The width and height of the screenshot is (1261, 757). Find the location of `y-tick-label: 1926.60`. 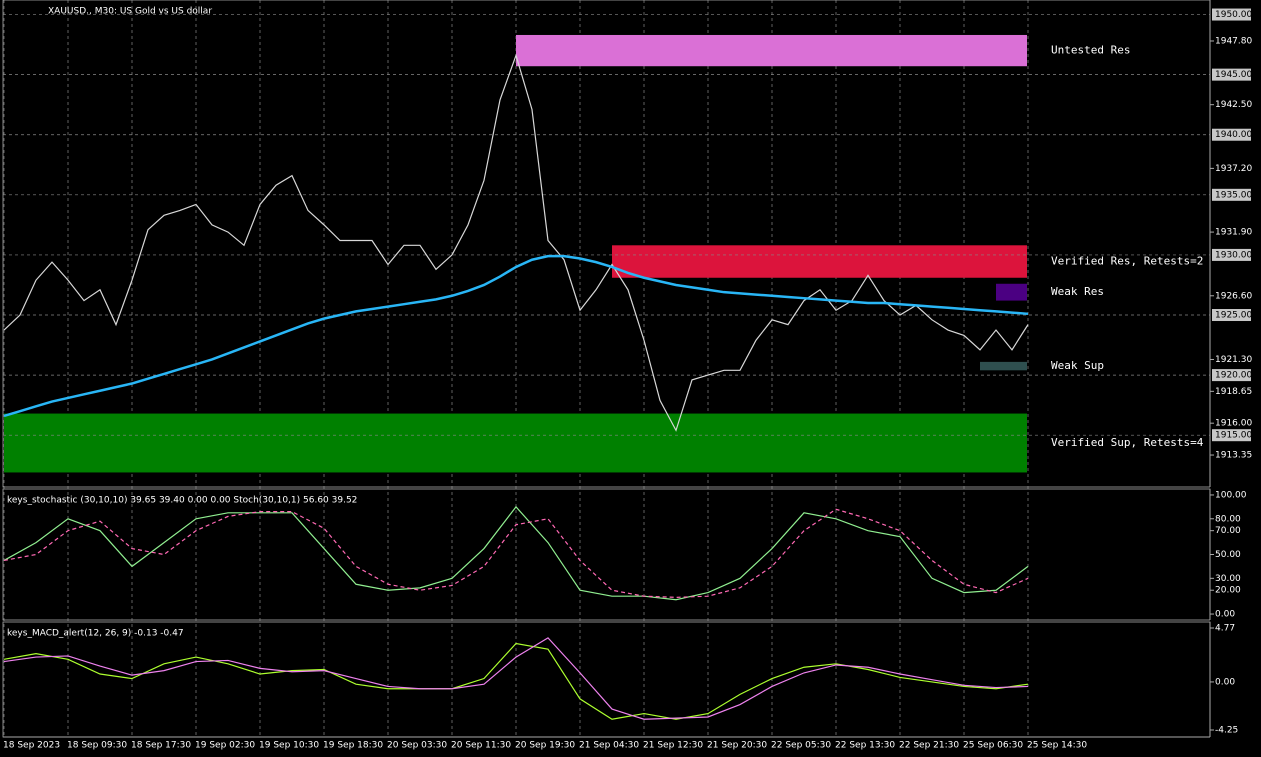

y-tick-label: 1926.60 is located at coordinates (1233, 296).